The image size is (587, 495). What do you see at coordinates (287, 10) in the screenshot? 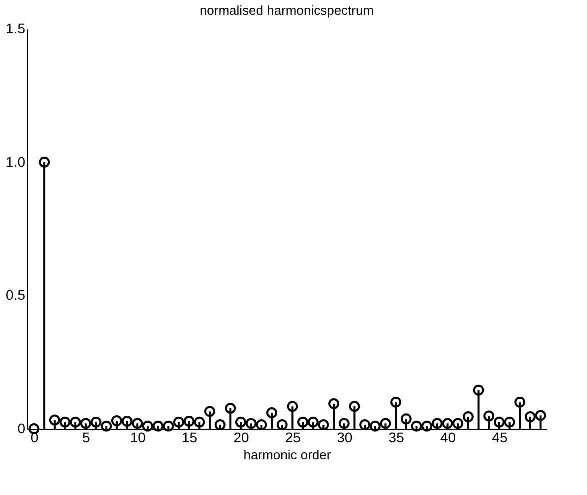
I see `chart-title: normalised harmonicspectrum` at bounding box center [287, 10].